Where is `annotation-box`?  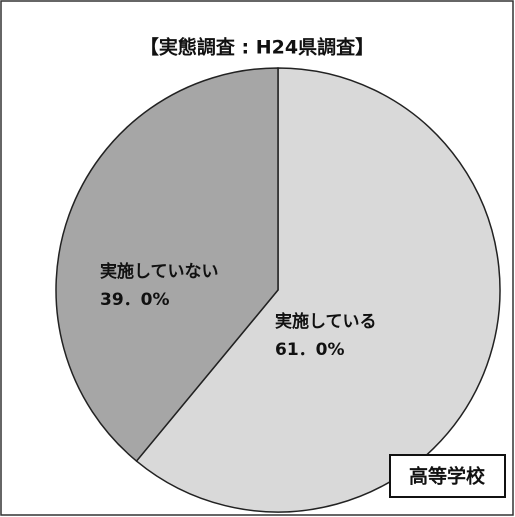
annotation-box is located at coordinates (447, 476).